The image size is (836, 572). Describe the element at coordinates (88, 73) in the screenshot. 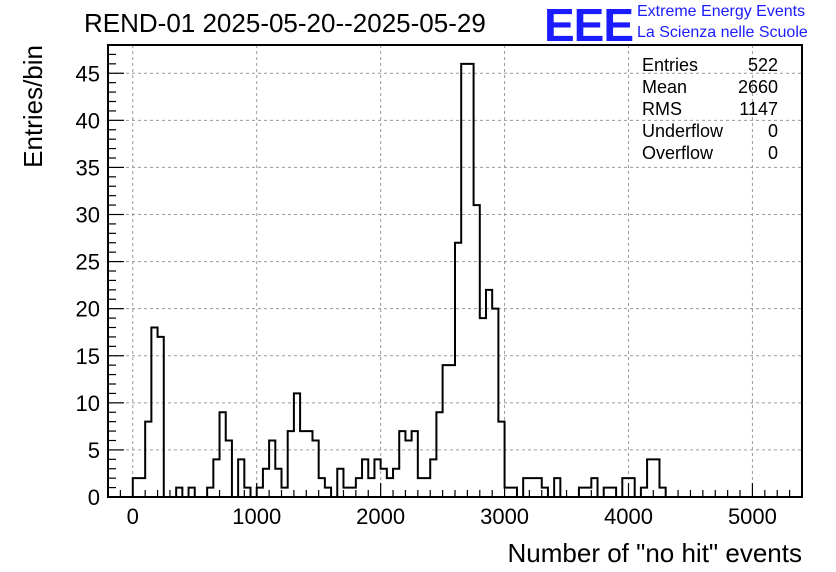

I see `y-tick-label: 45` at that location.